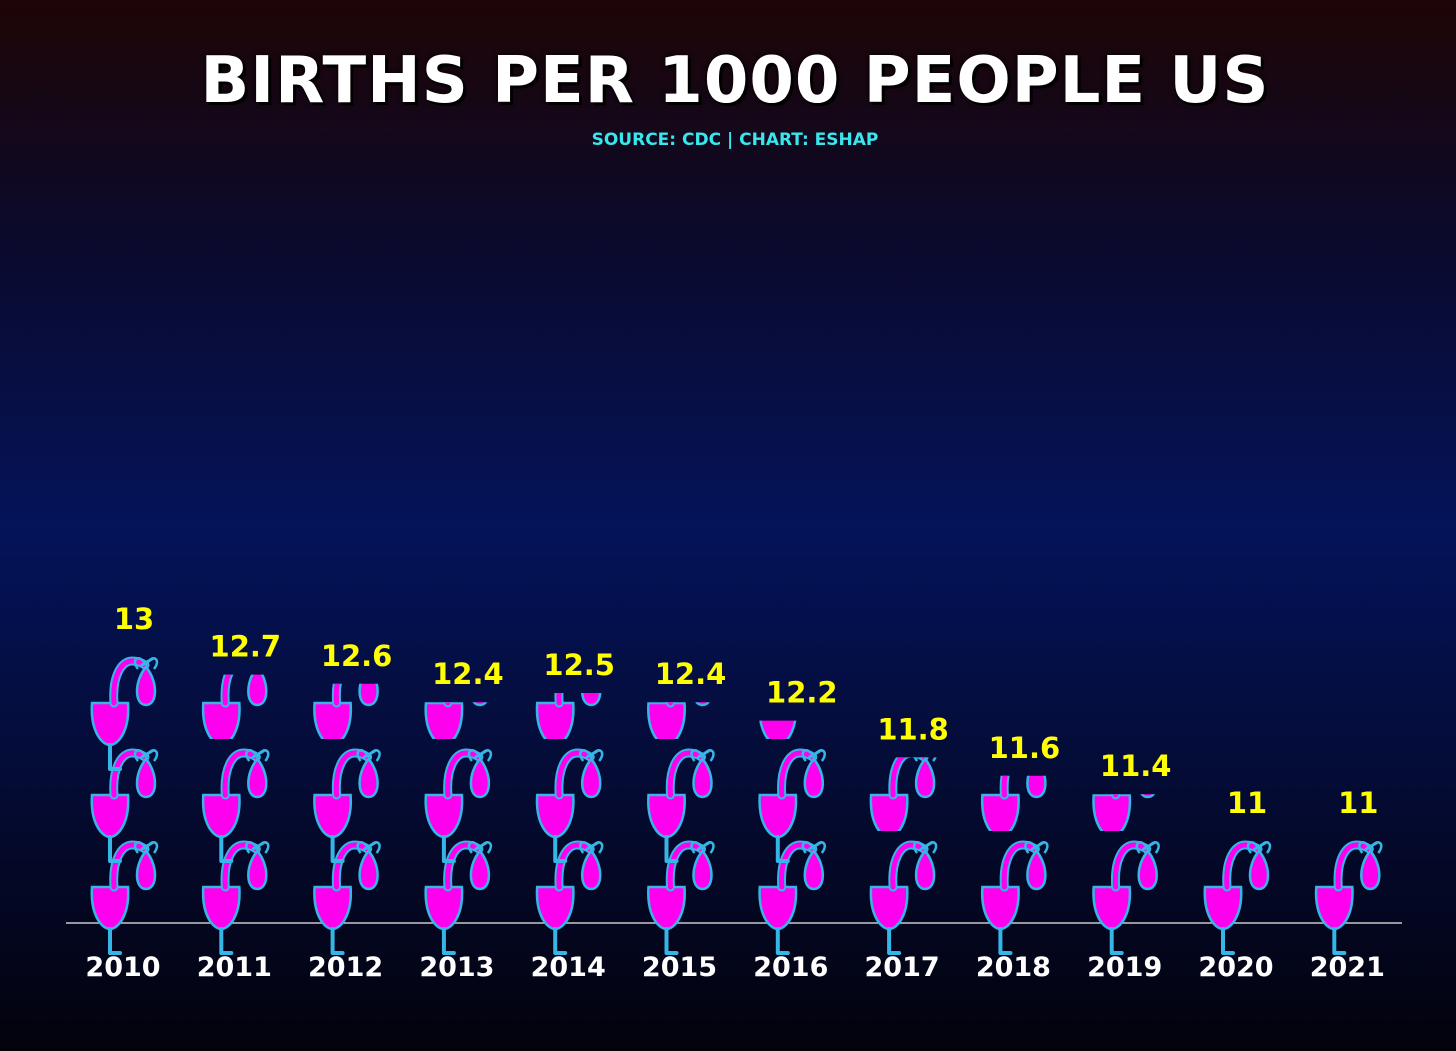 The width and height of the screenshot is (1456, 1051). I want to click on x-tick-label: 2020, so click(1235, 967).